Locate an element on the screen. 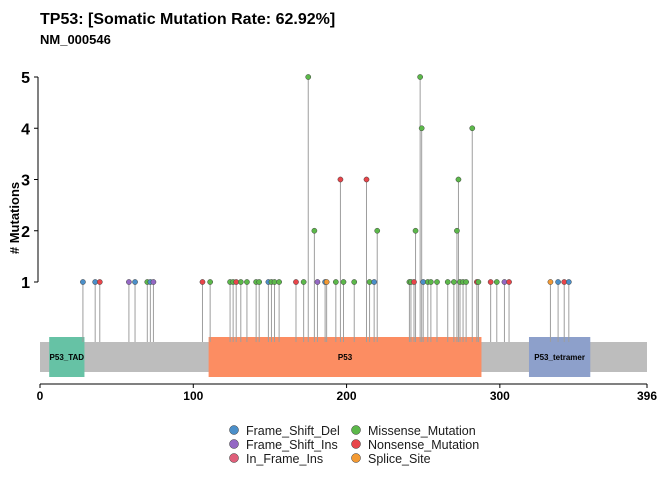 This screenshot has height=480, width=672. chart-subtitle: NM_000546 is located at coordinates (75, 39).